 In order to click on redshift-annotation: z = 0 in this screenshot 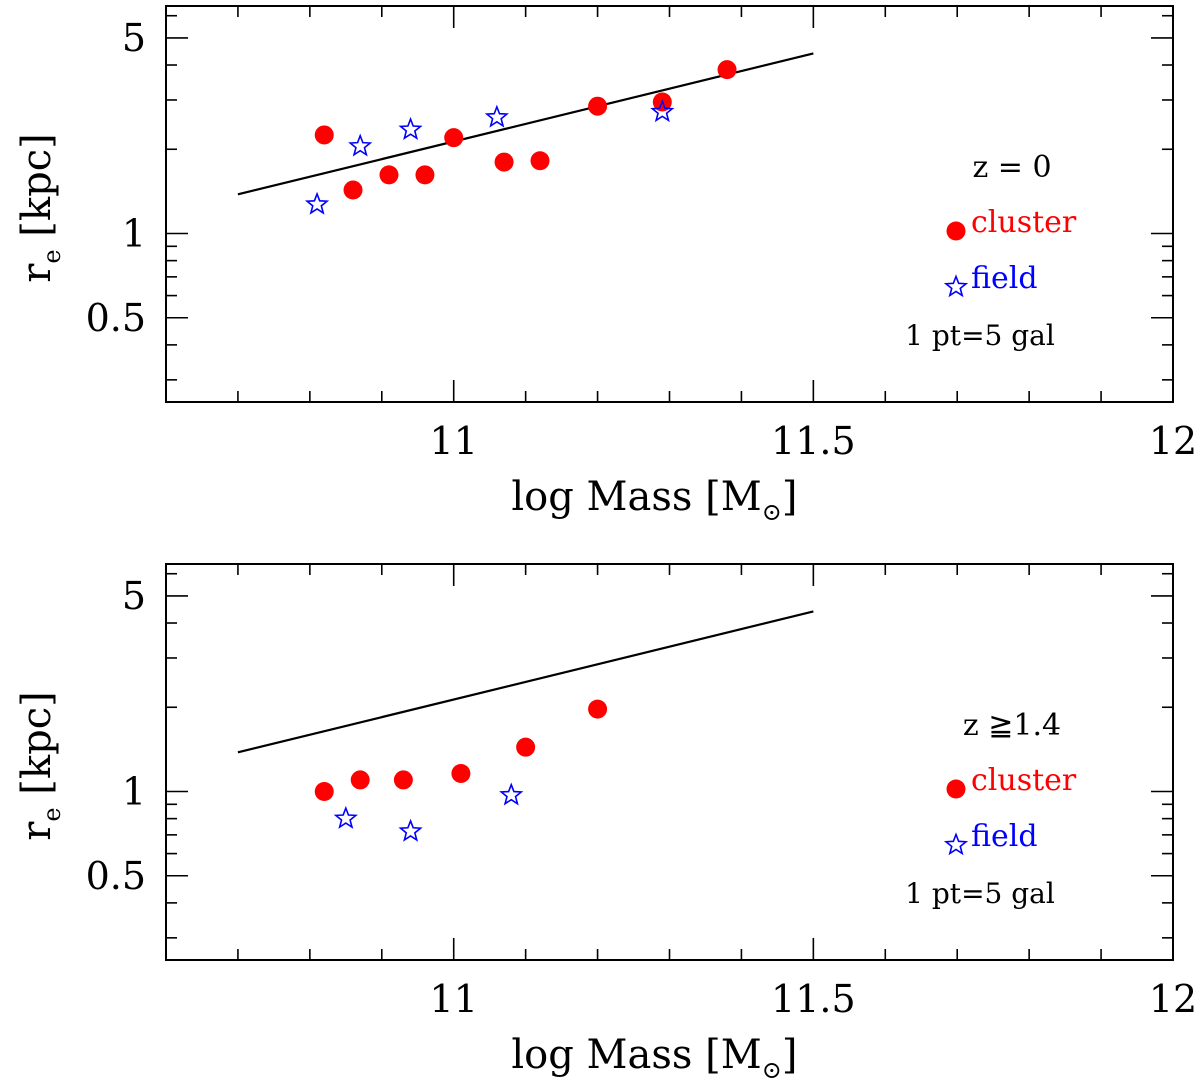, I will do `click(1011, 167)`.